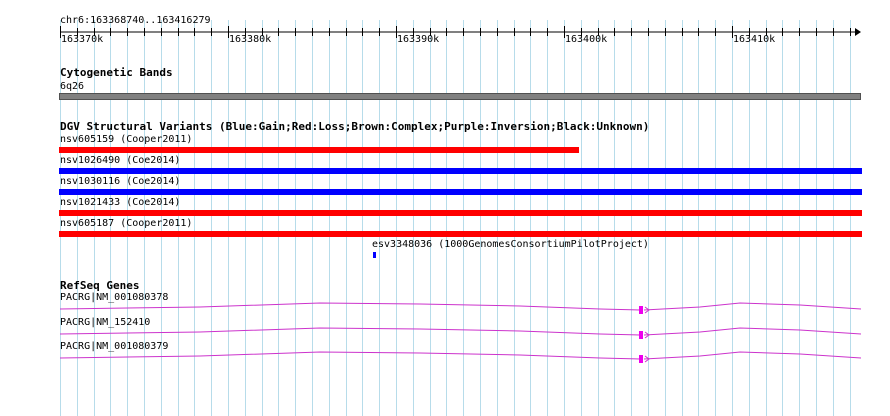 This screenshot has width=890, height=416. I want to click on ruler-tick-label-3: 163400k, so click(586, 39).